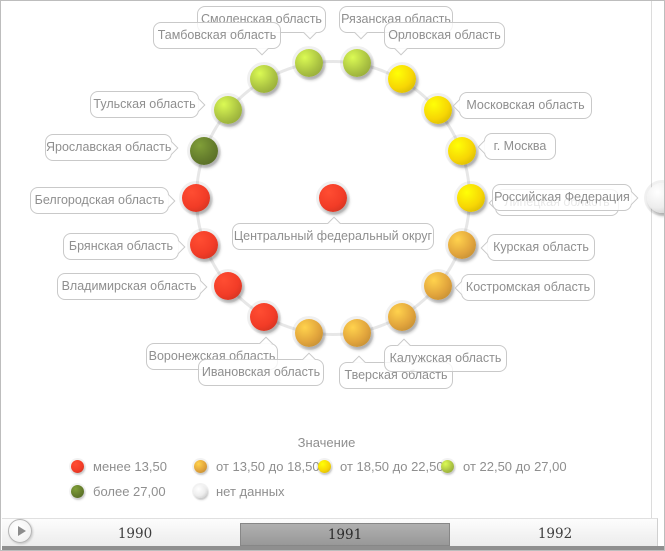 The image size is (665, 551). I want to click on legend-title: Значение, so click(326, 442).